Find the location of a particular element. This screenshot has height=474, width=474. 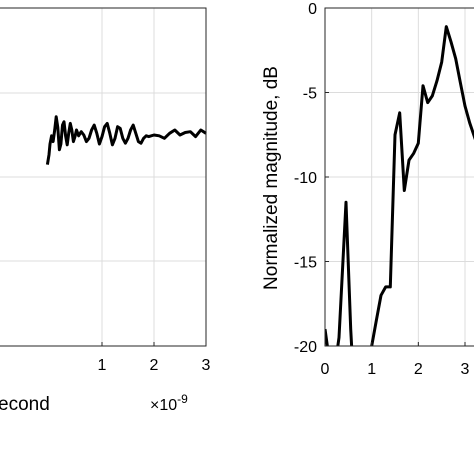

right-x-tick-label: 2 is located at coordinates (418, 369).